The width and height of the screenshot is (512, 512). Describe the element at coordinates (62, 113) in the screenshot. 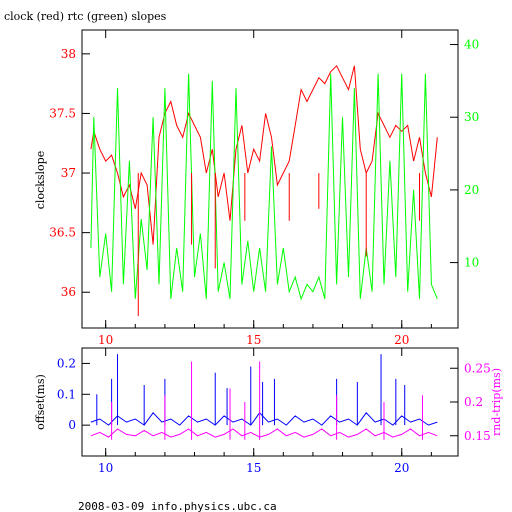

I see `y-left-tick-label: 37.5` at that location.